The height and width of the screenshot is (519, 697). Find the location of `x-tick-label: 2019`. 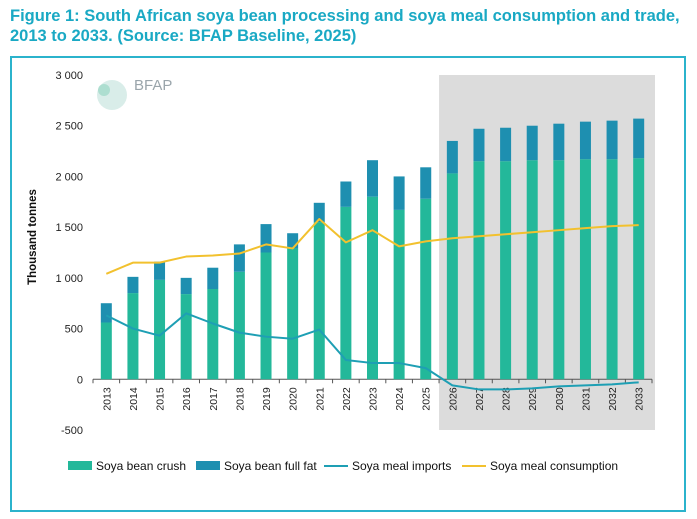

x-tick-label: 2019 is located at coordinates (267, 399).